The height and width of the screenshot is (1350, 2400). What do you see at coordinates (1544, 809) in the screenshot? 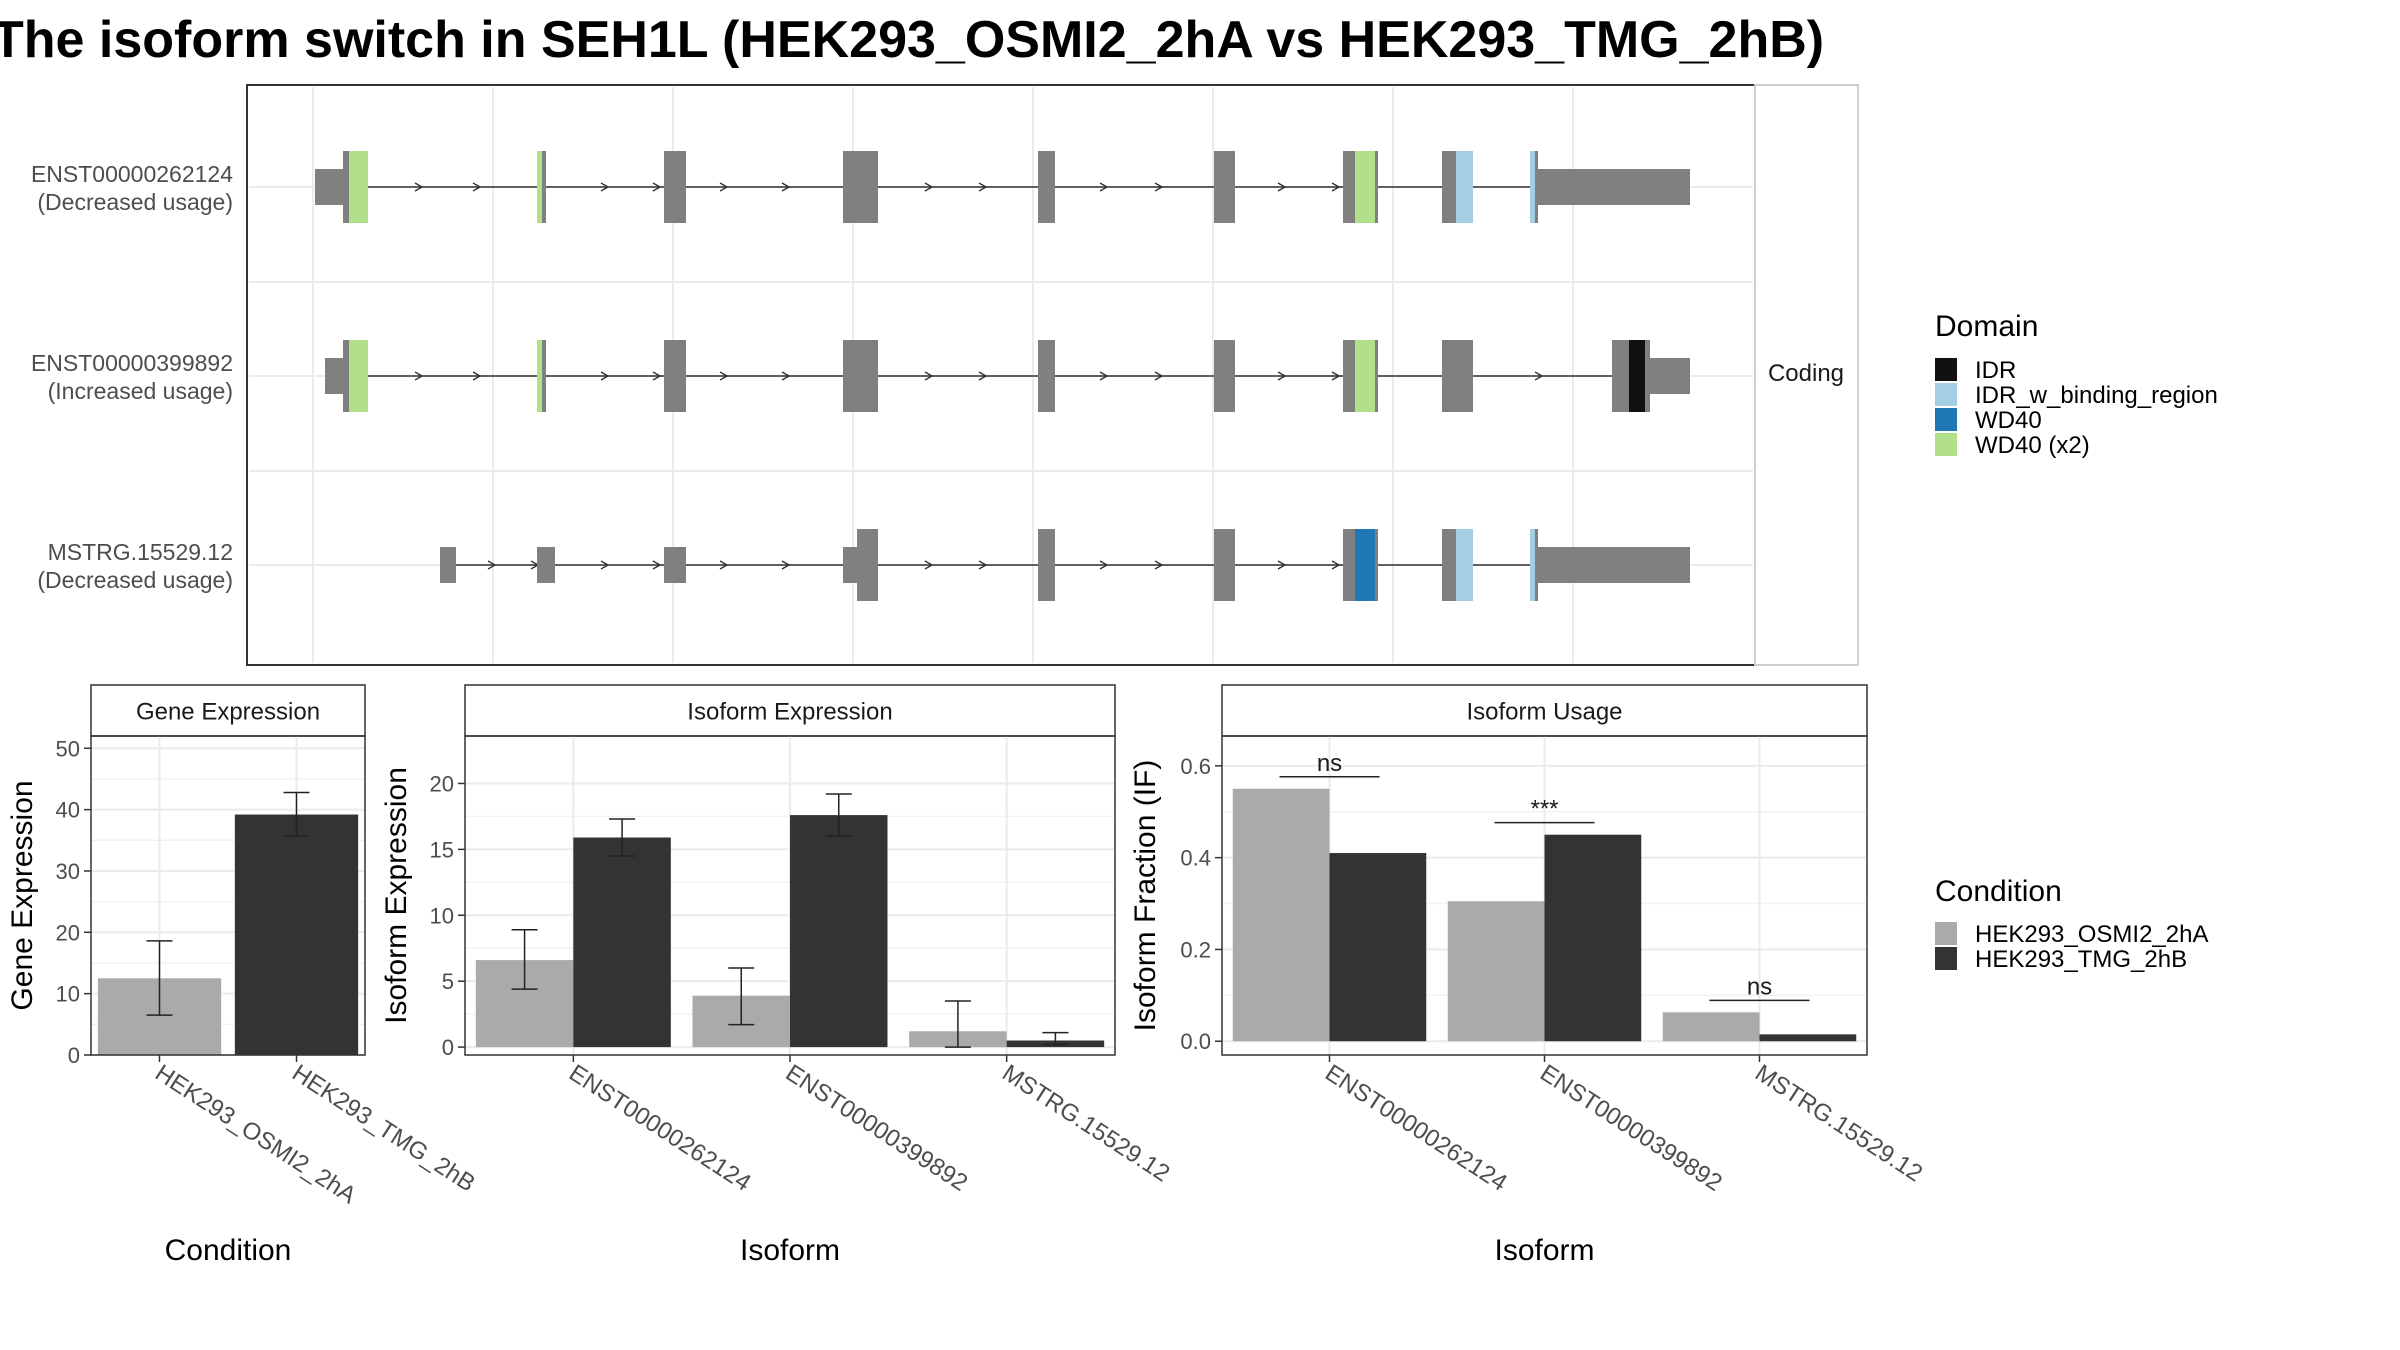
I see `significance-label: ***` at bounding box center [1544, 809].